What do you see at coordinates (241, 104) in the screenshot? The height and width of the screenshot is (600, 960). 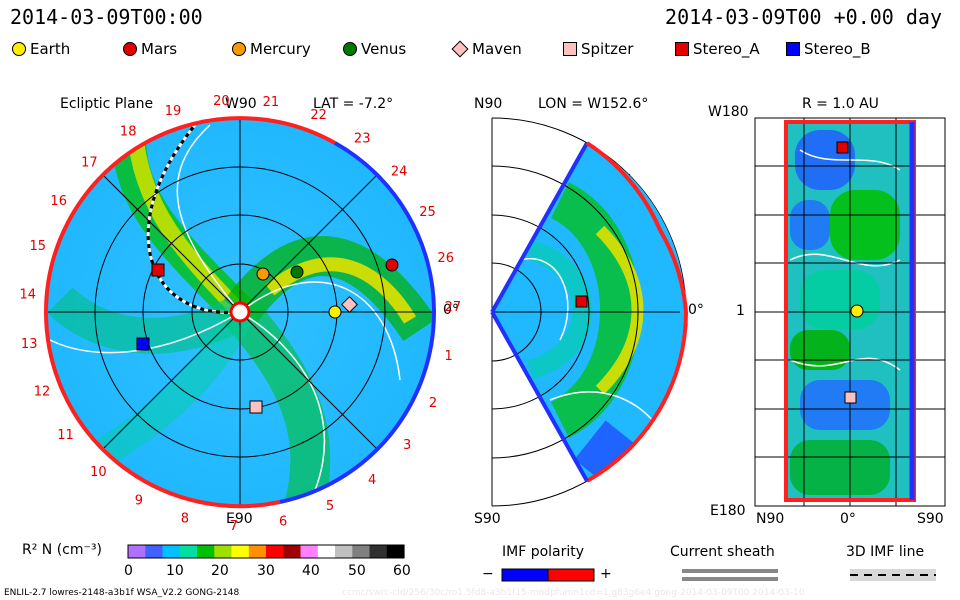 I see `w90-label: W90` at bounding box center [241, 104].